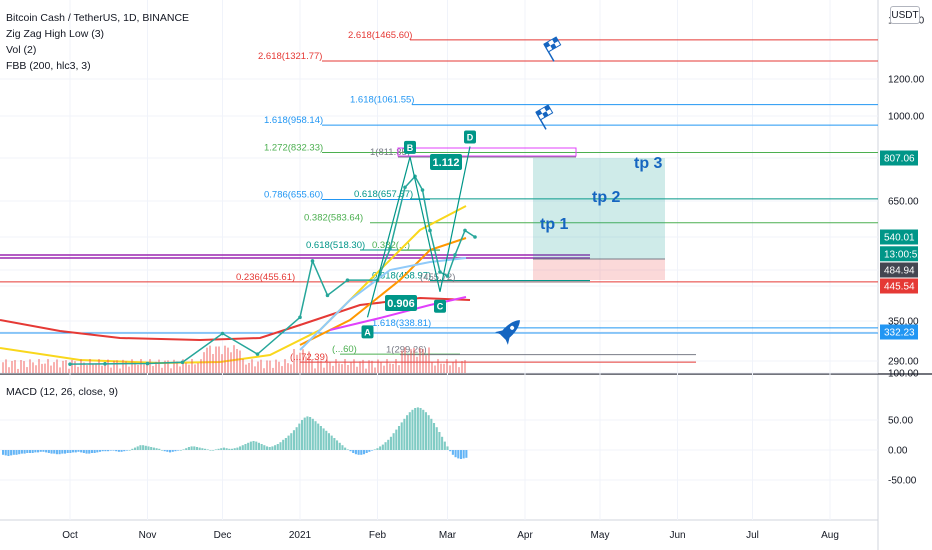 This screenshot has height=550, width=932. What do you see at coordinates (599, 217) in the screenshot?
I see `long-position: tp 1 tp 2 tp 3` at bounding box center [599, 217].